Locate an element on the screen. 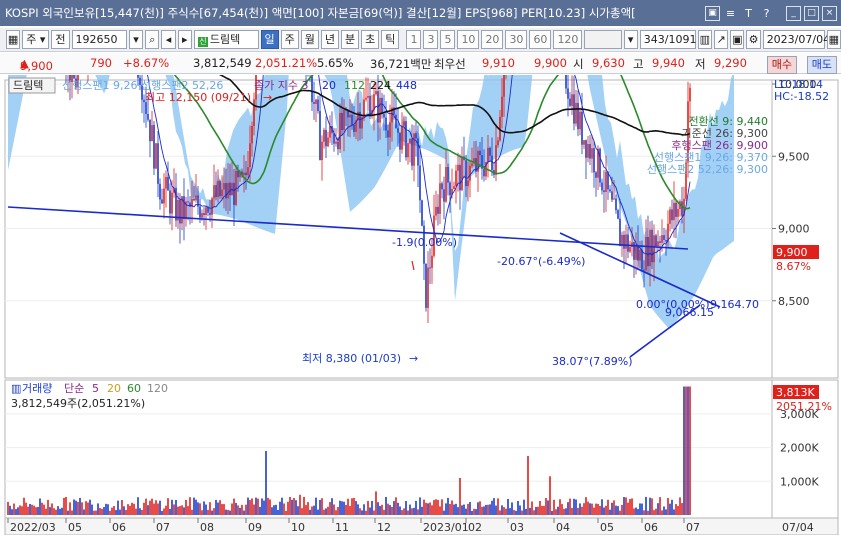 Image resolution: width=841 pixels, height=535 pixels. interval-1-button: 1 is located at coordinates (414, 39).